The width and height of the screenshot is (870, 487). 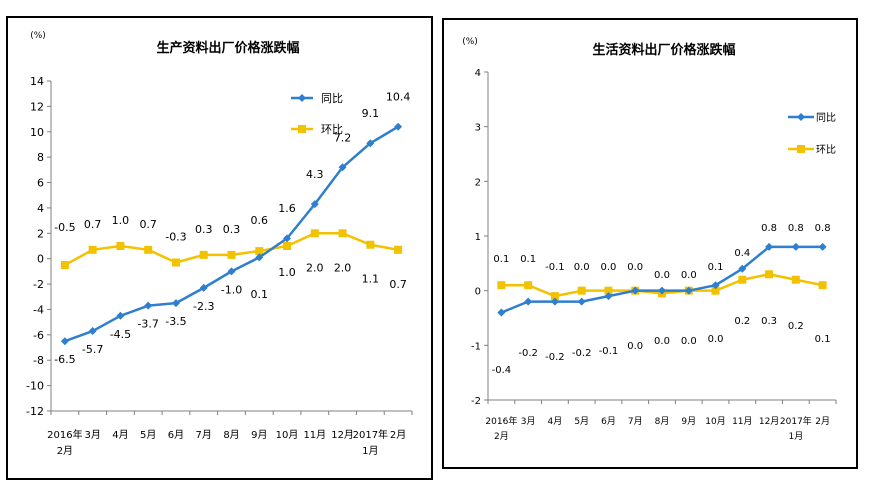 I want to click on left-mom-data-label: 0.3, so click(x=232, y=229).